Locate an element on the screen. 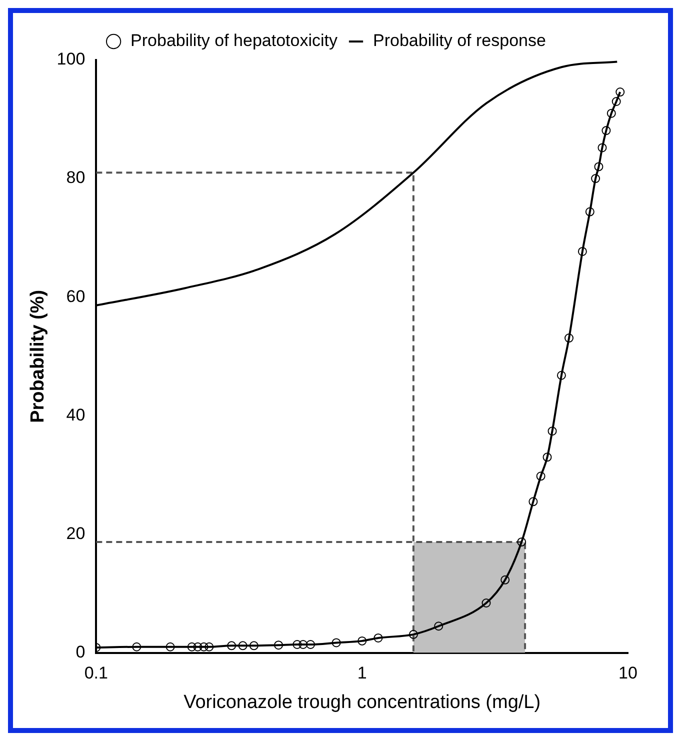  y-tick-label: 100 is located at coordinates (71, 59).